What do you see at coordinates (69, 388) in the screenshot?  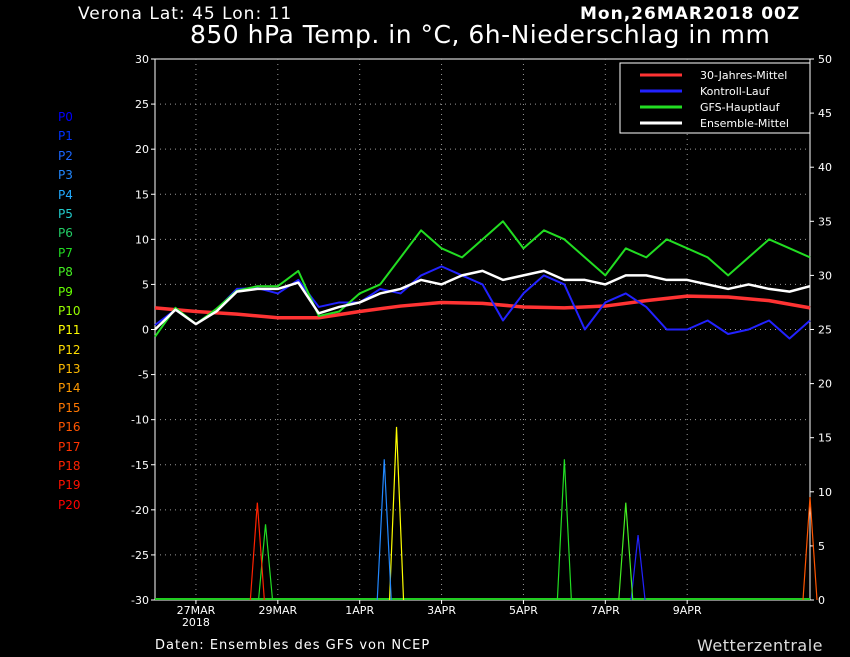 I see `member-label-p14: P14` at bounding box center [69, 388].